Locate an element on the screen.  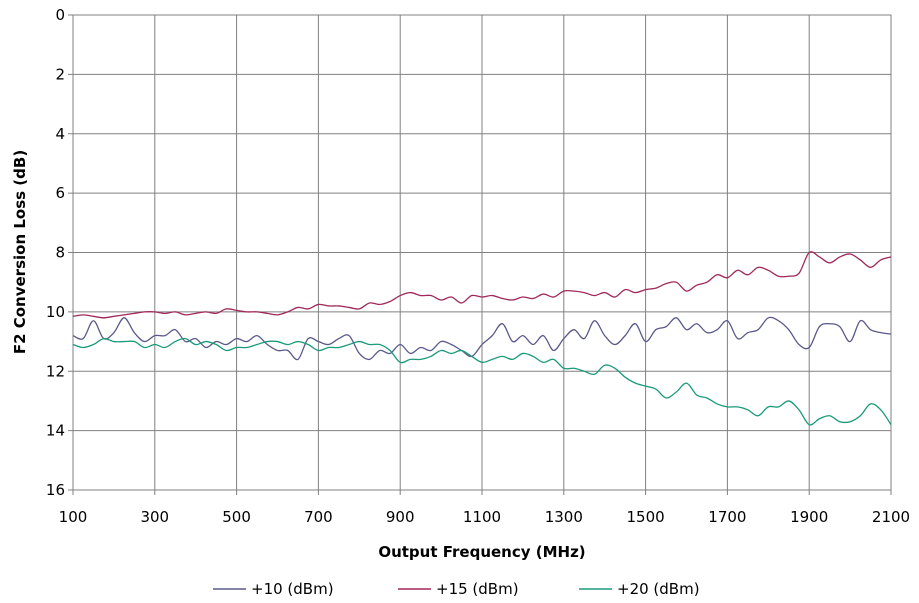
x-tick-label: 300 is located at coordinates (154, 517).